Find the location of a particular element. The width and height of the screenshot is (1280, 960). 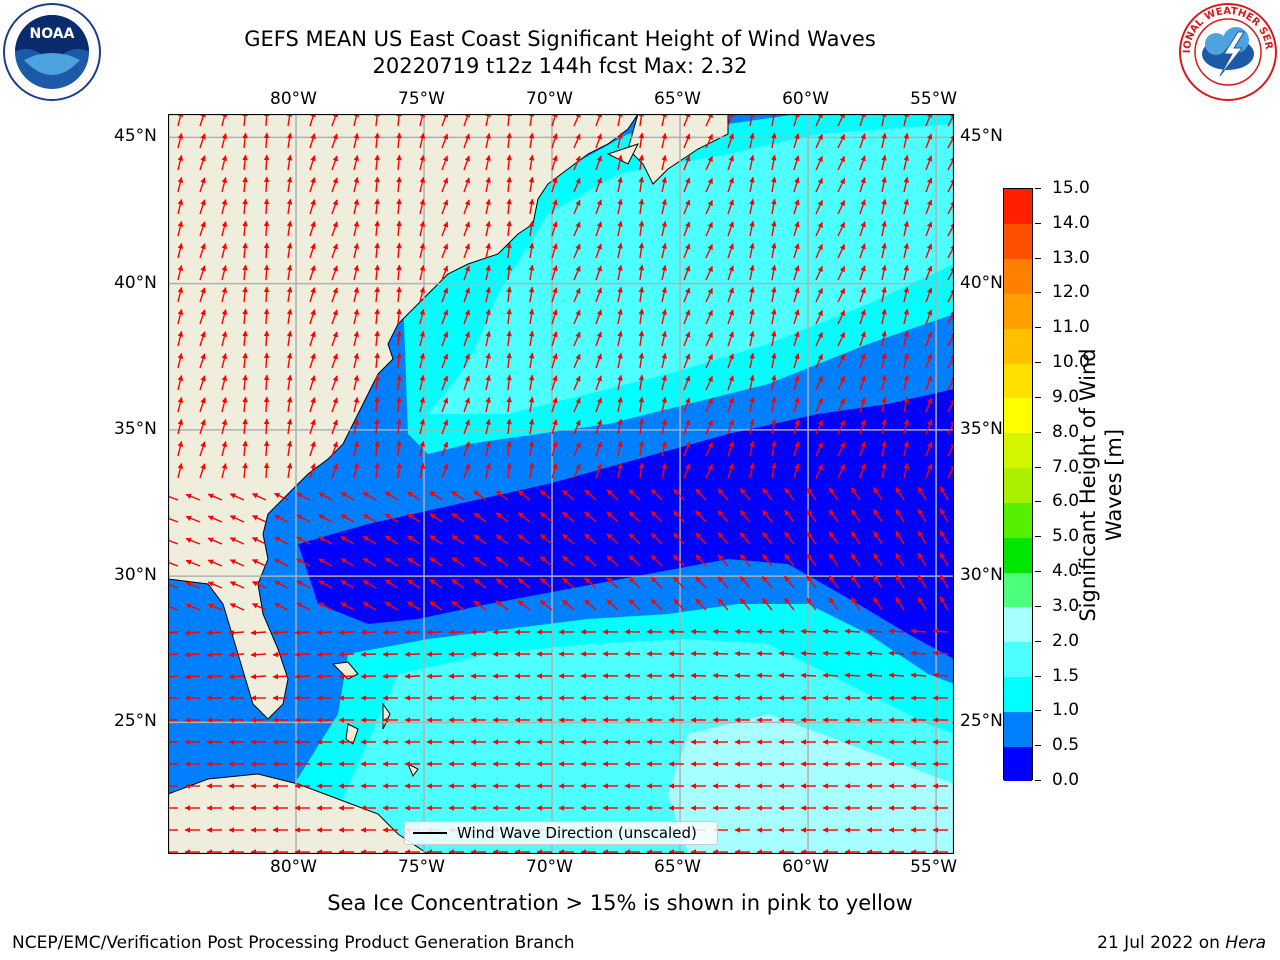

lat-tick-label-left: 30°N is located at coordinates (135, 575).